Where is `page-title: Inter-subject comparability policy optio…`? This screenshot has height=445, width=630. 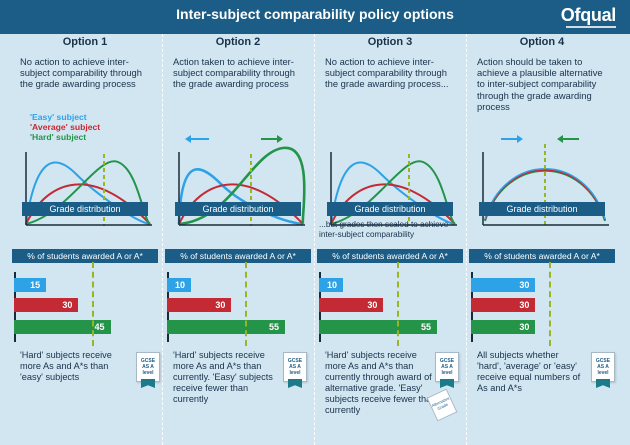
page-title: Inter-subject comparability policy optio… is located at coordinates (315, 14).